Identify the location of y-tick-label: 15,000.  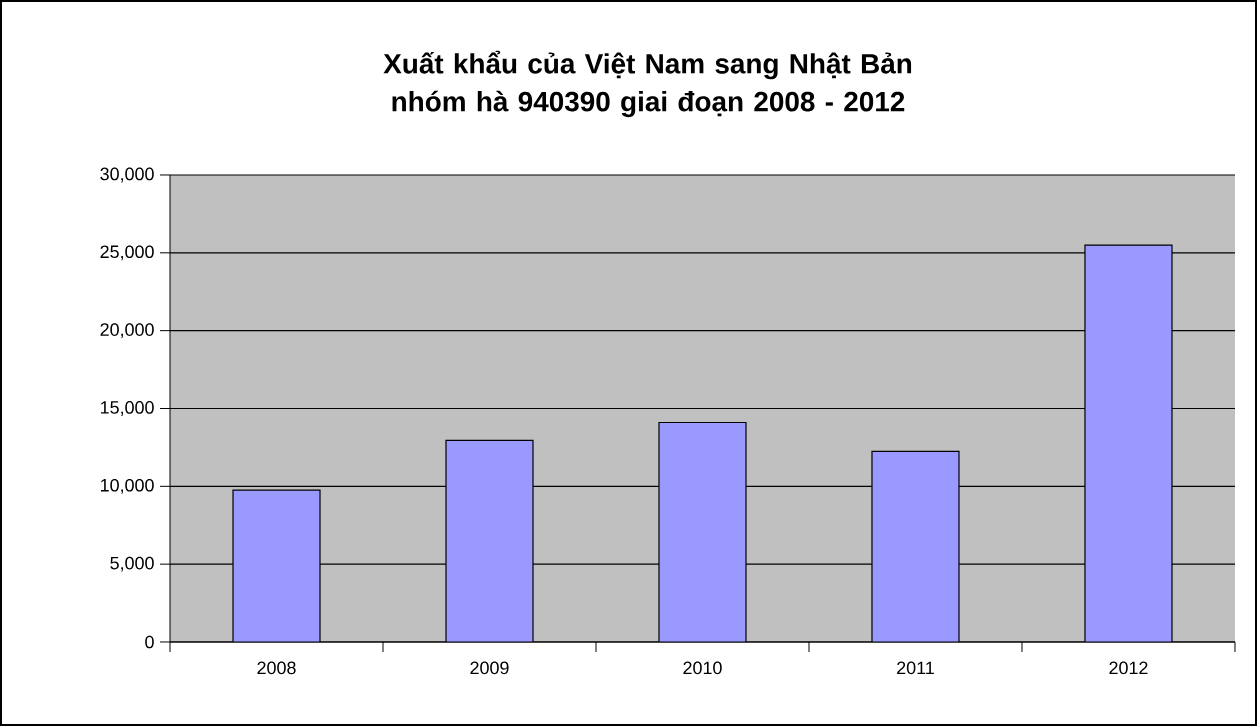
(127, 408).